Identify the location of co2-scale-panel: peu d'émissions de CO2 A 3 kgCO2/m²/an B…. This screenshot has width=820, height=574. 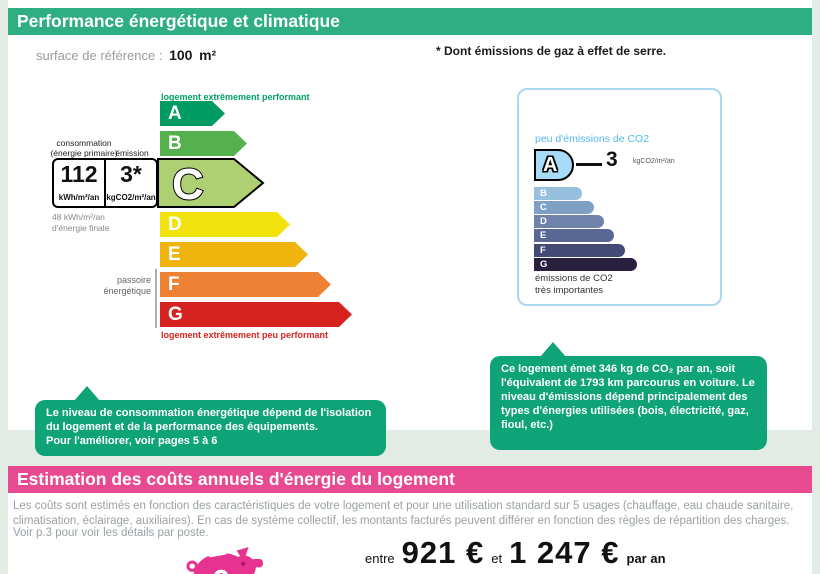
(619, 197).